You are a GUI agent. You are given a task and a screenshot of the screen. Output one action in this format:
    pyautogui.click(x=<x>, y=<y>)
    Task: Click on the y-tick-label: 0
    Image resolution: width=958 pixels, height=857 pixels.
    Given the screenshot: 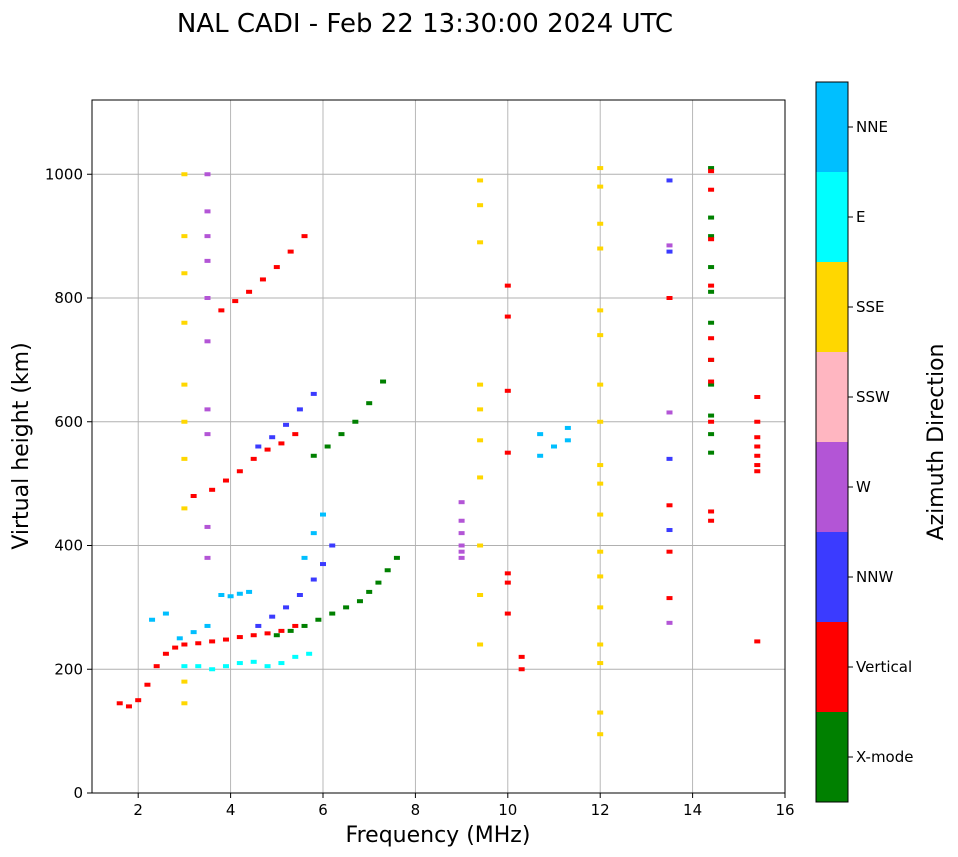 What is the action you would take?
    pyautogui.click(x=78, y=793)
    